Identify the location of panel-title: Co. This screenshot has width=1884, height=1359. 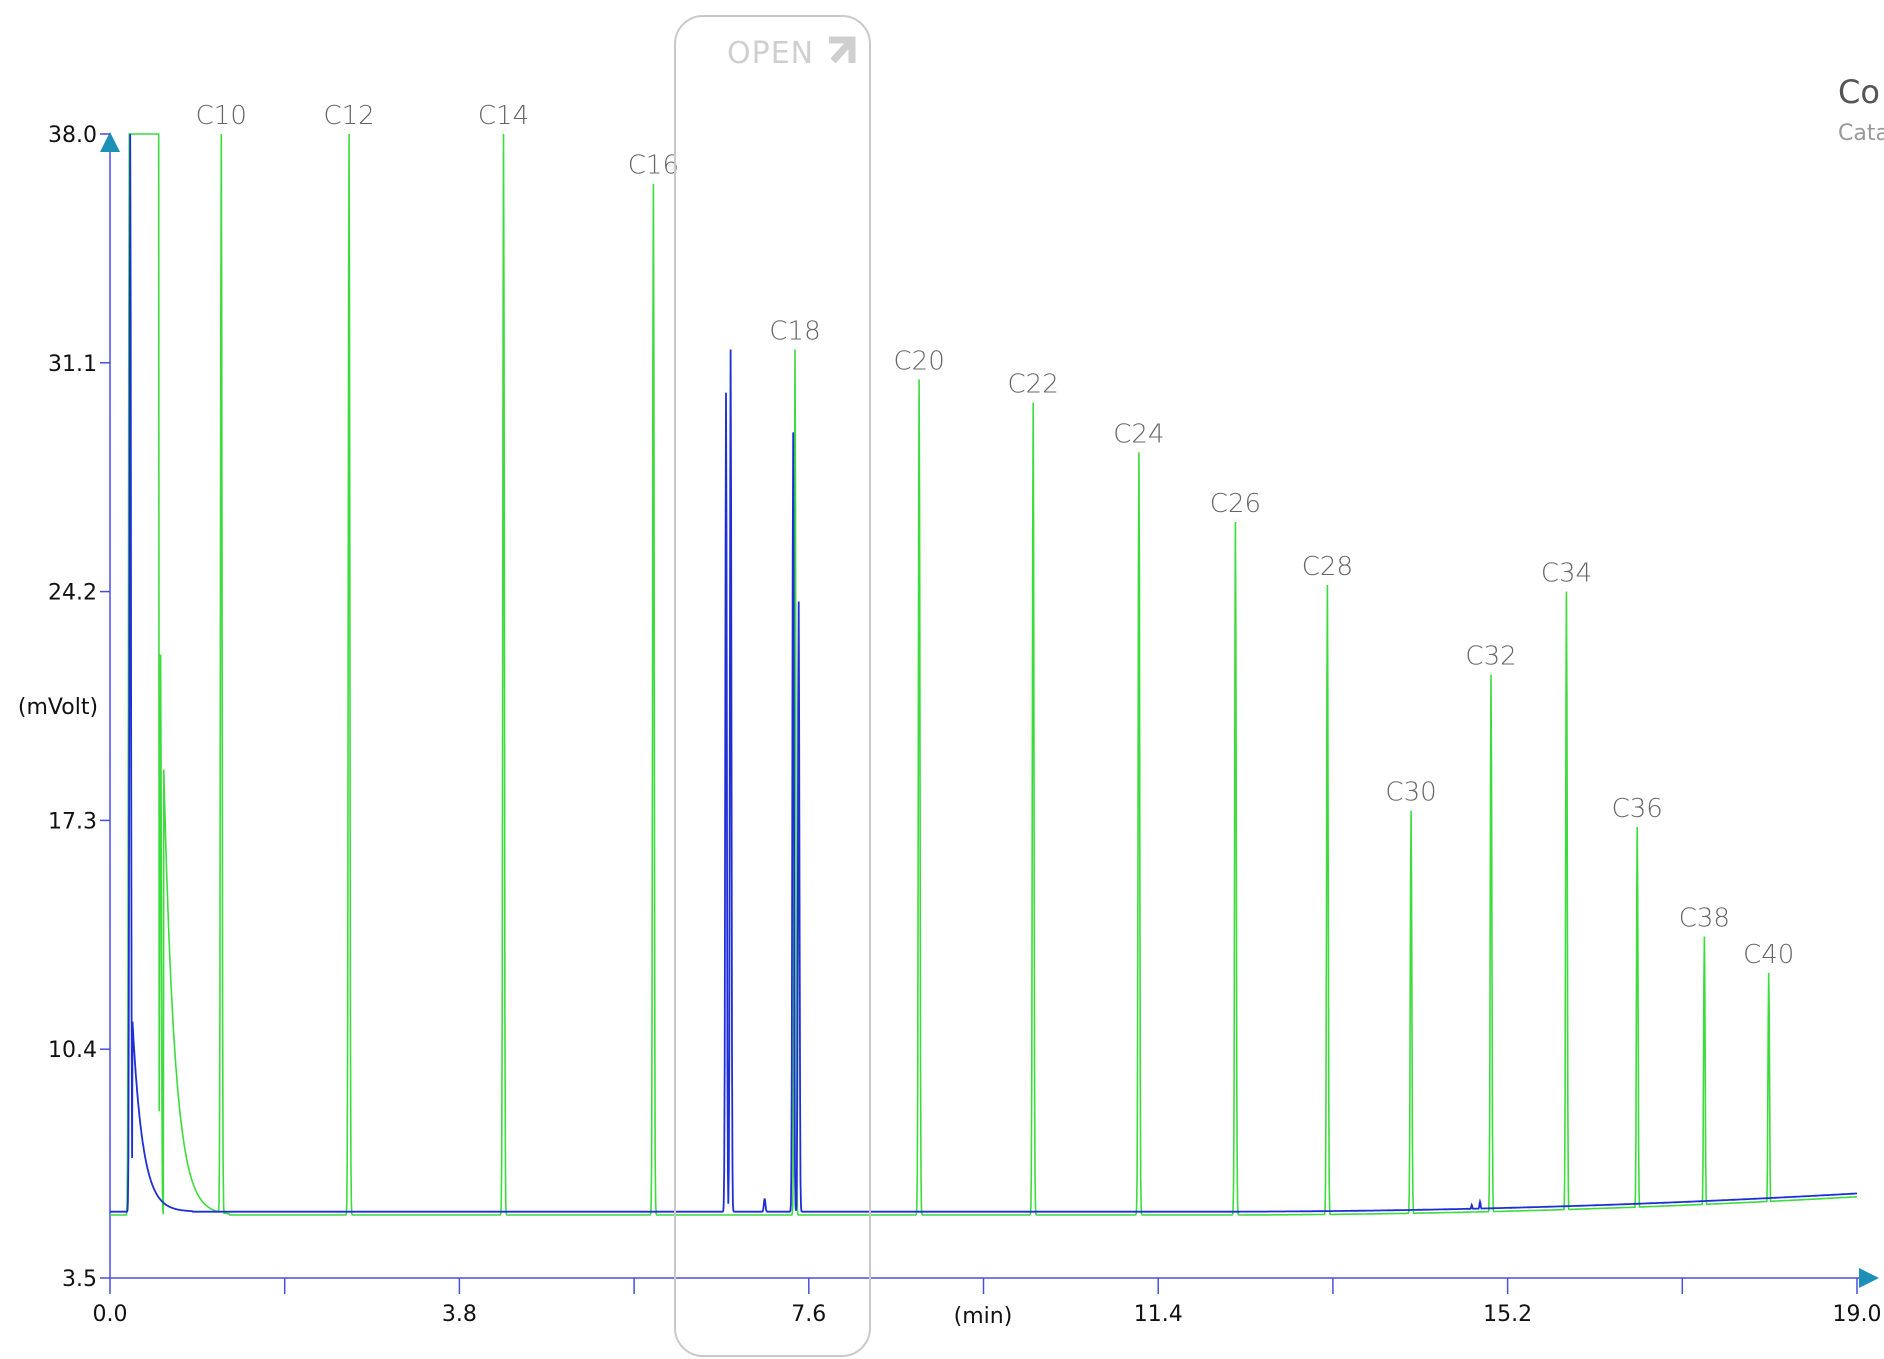
(1859, 92).